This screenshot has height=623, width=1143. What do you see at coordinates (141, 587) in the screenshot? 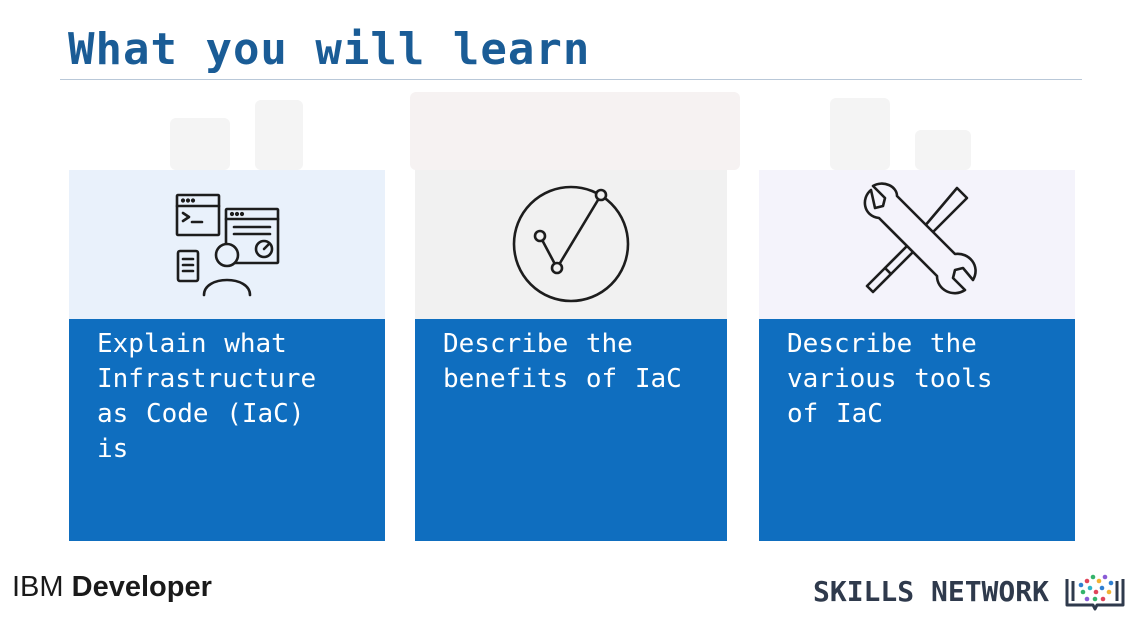
I see `brand-developer-text: Developer` at bounding box center [141, 587].